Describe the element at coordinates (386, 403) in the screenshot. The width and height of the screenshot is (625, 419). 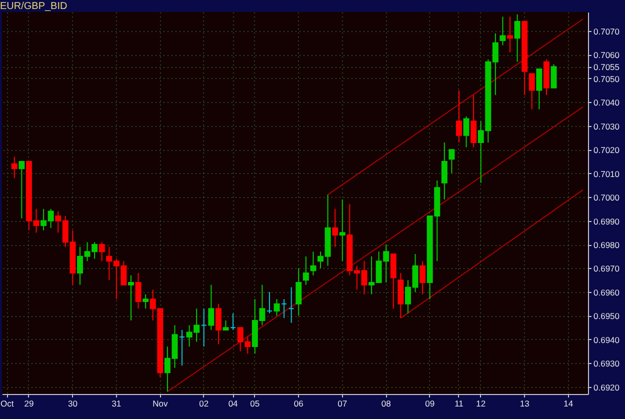
I see `x-tick-label: 08` at that location.